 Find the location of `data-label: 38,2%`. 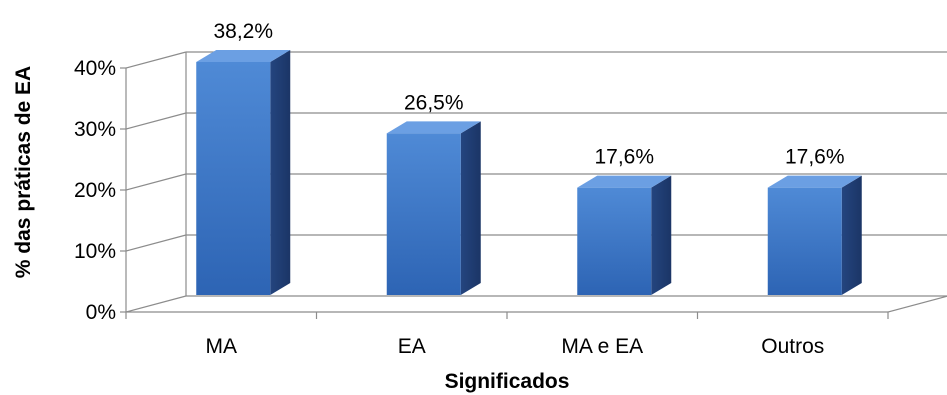

data-label: 38,2% is located at coordinates (243, 31).